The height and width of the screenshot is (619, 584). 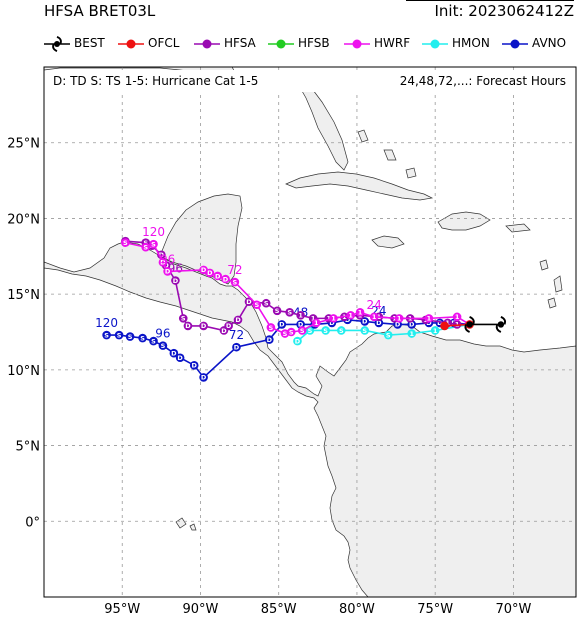 What do you see at coordinates (279, 609) in the screenshot?
I see `lon-tick-label: 85°W` at bounding box center [279, 609].